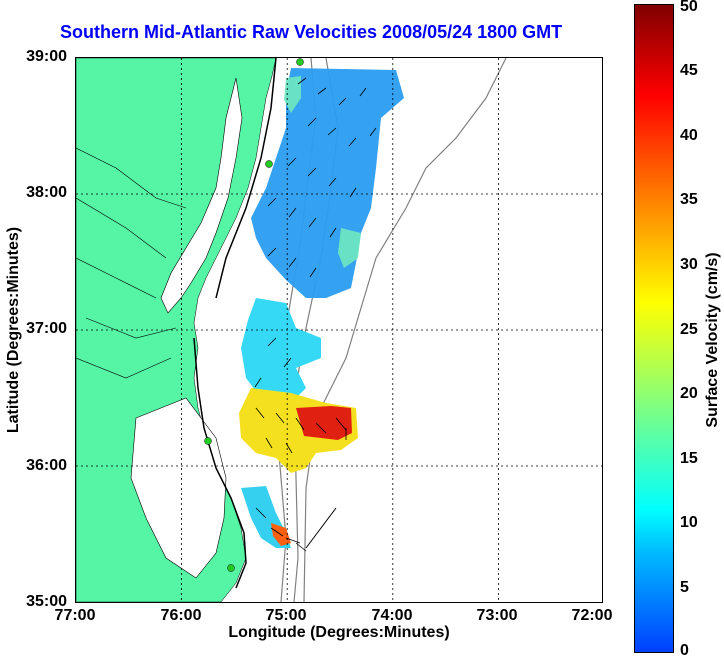 The height and width of the screenshot is (660, 724). Describe the element at coordinates (592, 615) in the screenshot. I see `x-tick-label: 72:00` at that location.